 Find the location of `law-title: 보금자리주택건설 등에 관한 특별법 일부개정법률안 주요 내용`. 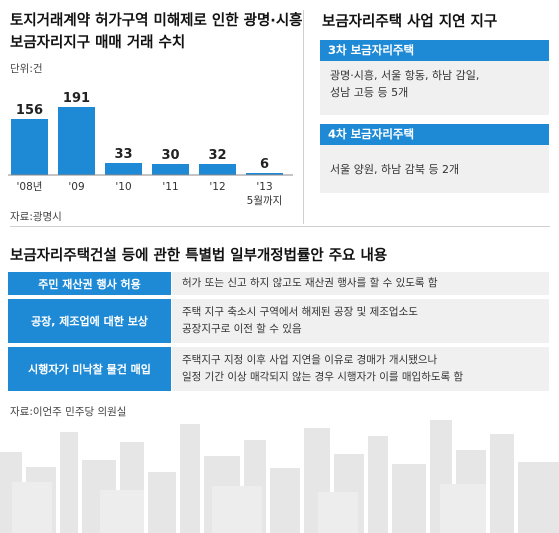

law-title: 보금자리주택건설 등에 관한 특별법 일부개정법률안 주요 내용 is located at coordinates (199, 256).